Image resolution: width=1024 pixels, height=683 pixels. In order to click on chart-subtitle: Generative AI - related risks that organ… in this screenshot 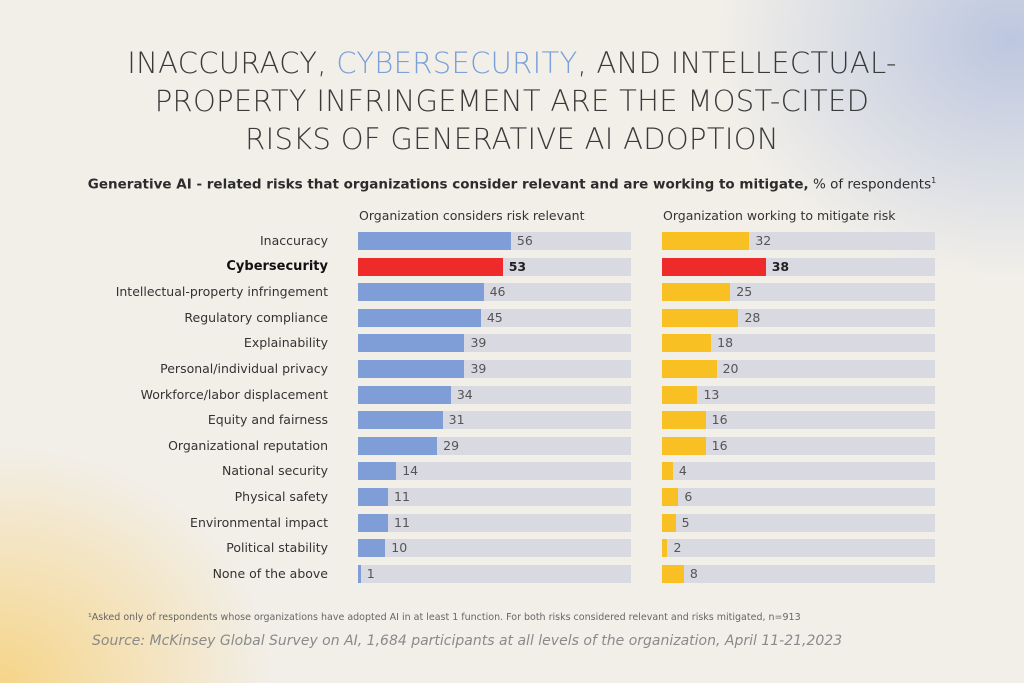, I will do `click(512, 184)`.